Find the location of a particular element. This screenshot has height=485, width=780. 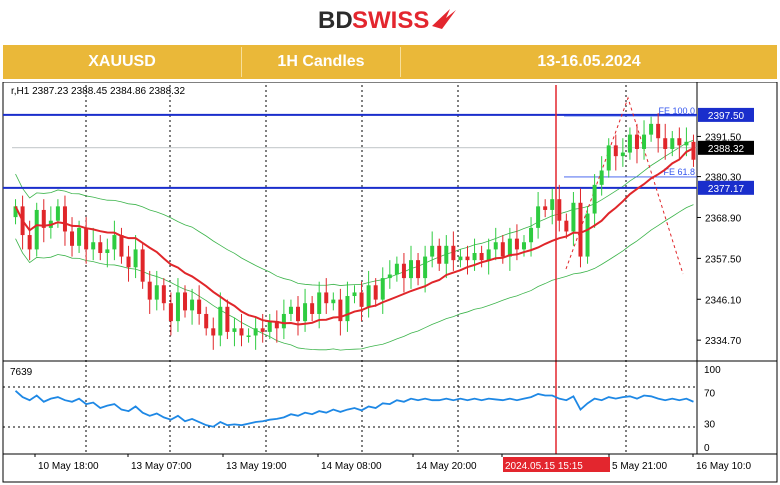

current-price-tag is located at coordinates (726, 147).